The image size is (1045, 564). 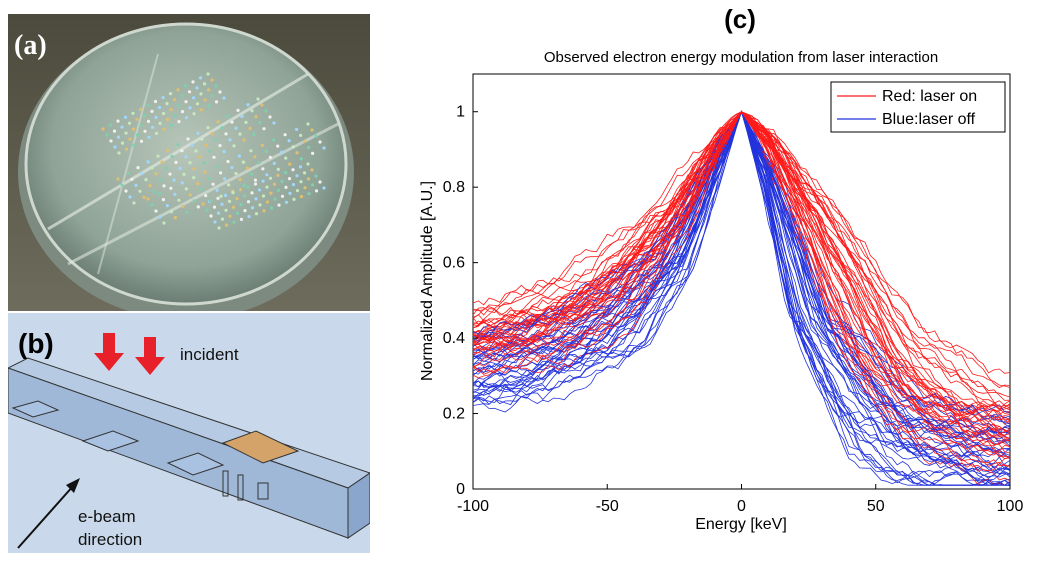 What do you see at coordinates (607, 506) in the screenshot?
I see `x-tick-label: -50` at bounding box center [607, 506].